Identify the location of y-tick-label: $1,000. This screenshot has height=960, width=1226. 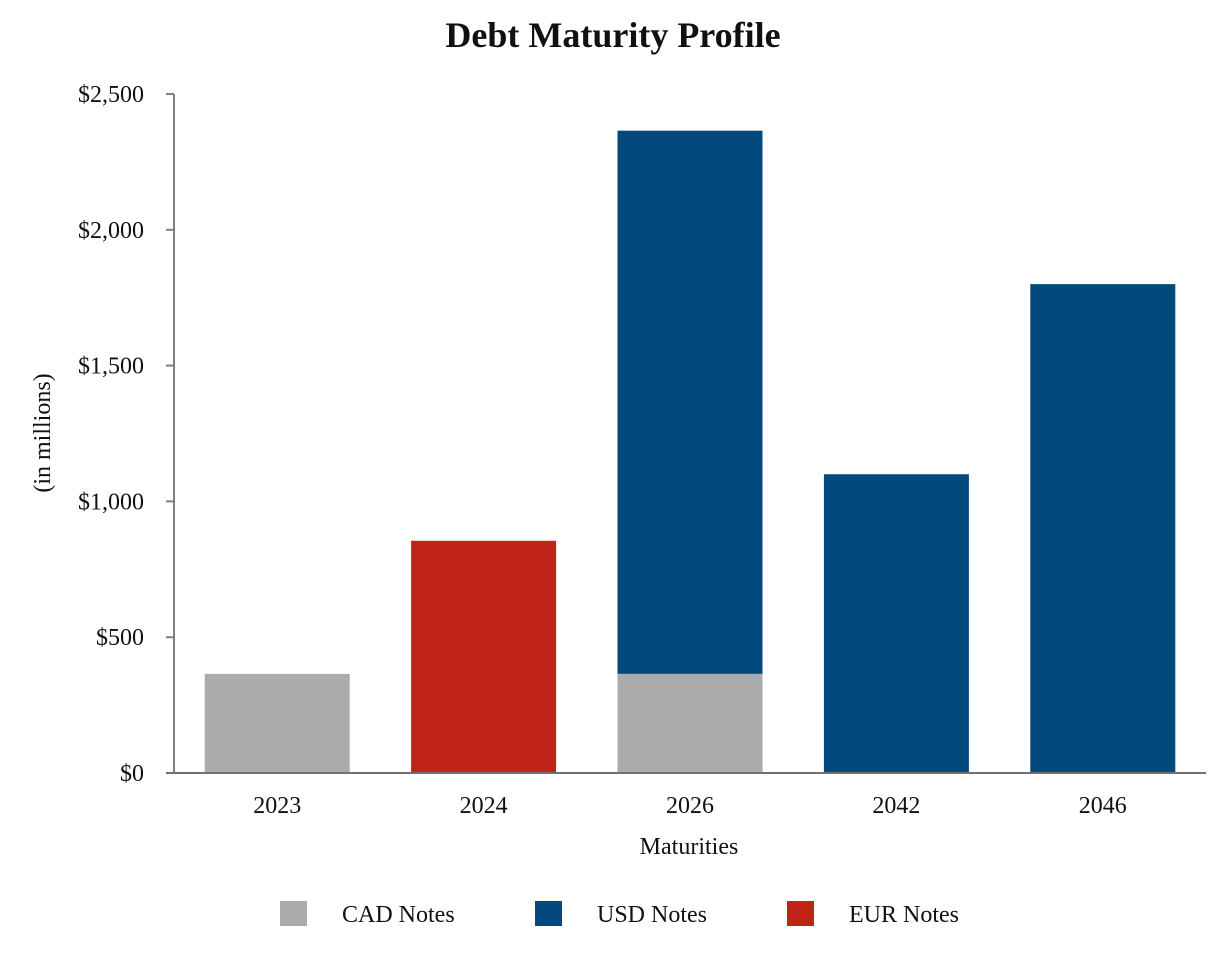
(111, 502).